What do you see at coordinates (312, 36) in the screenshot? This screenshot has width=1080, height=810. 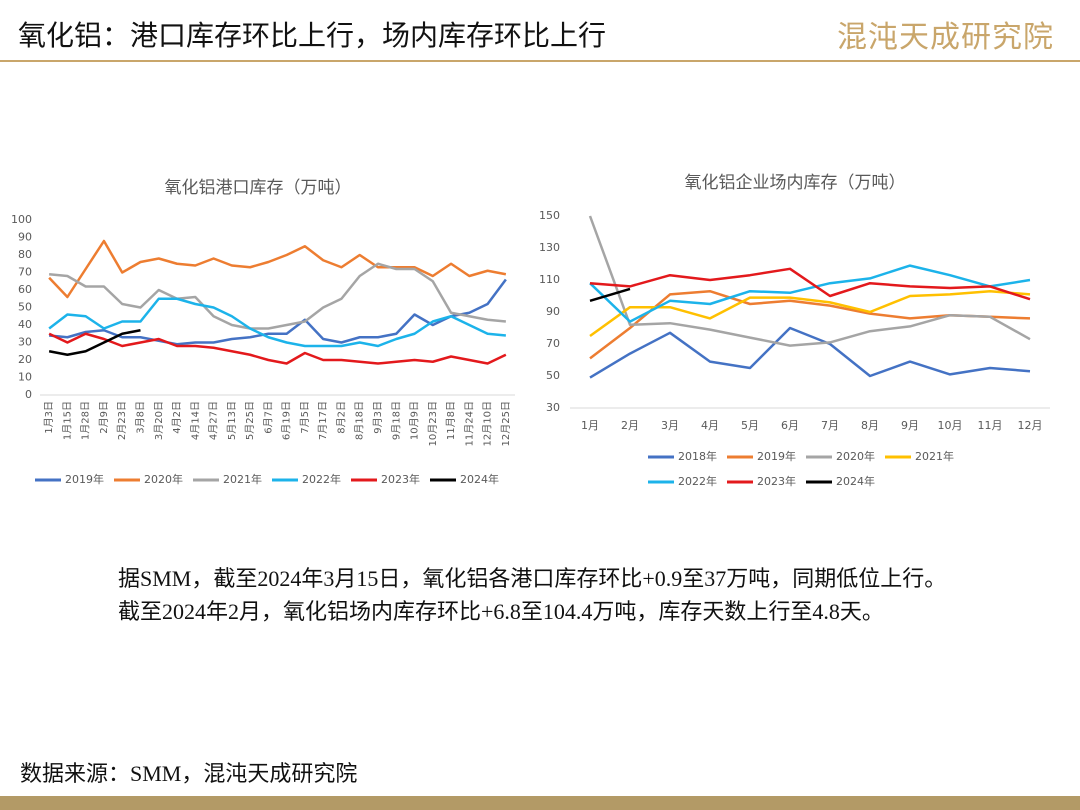 I see `slide-title: 氧化铝：港口库存环比上行，场内库存环比上行` at bounding box center [312, 36].